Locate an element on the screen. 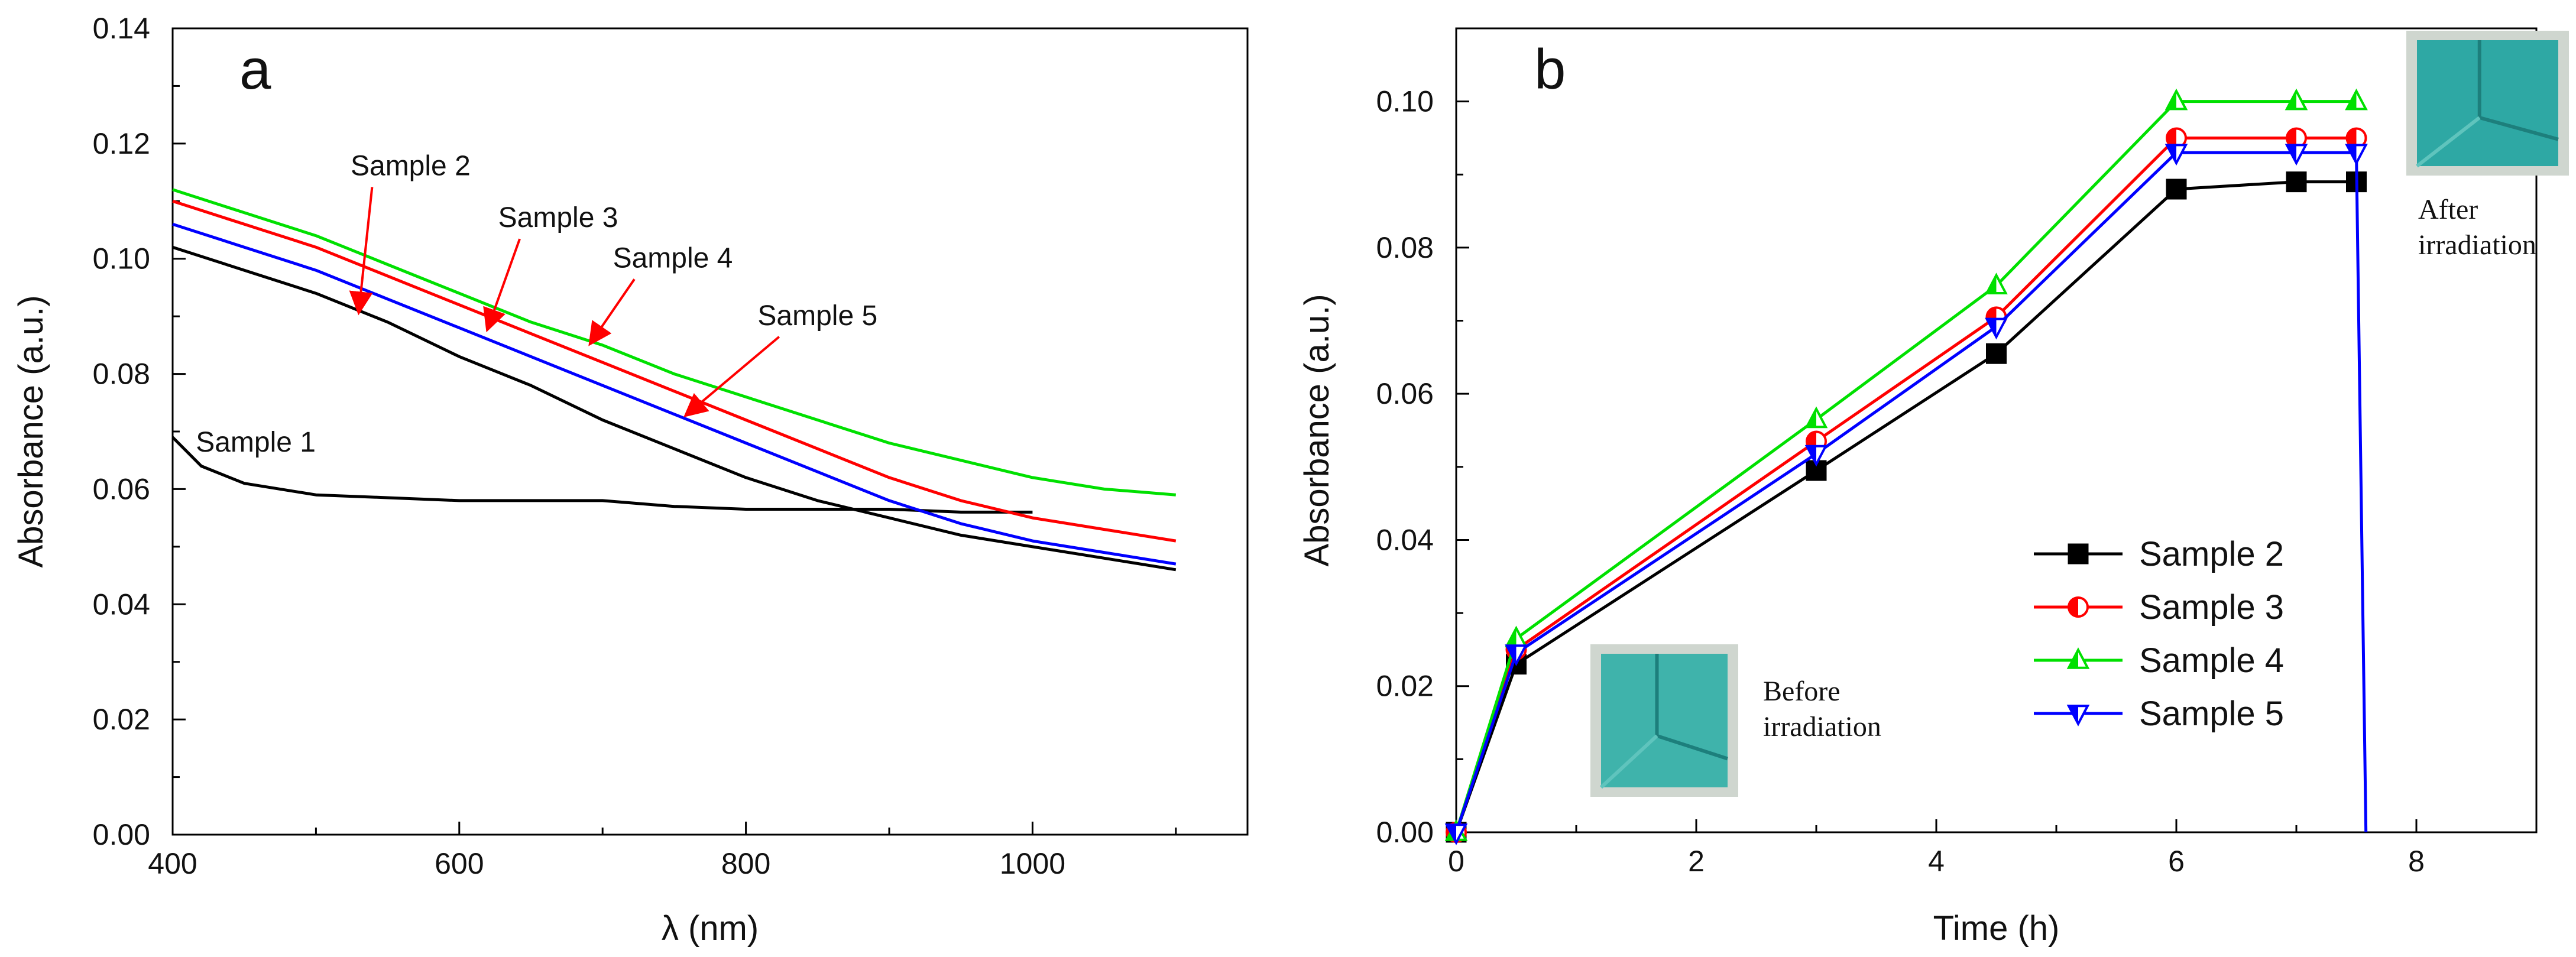 The height and width of the screenshot is (957, 2576). x-tick-label-b: 4 is located at coordinates (1936, 861).